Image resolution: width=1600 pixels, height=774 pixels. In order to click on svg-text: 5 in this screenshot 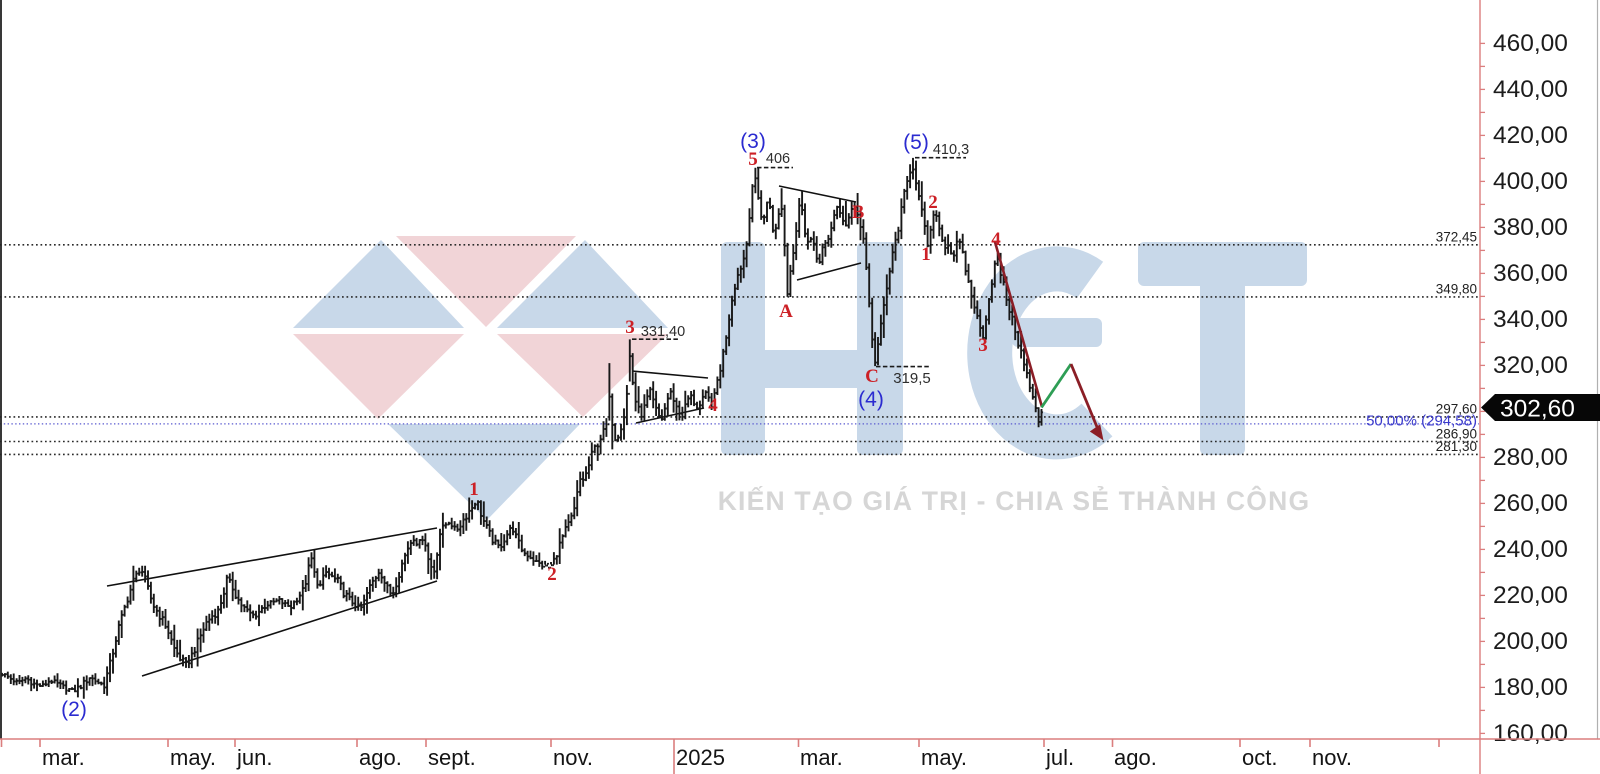, I will do `click(753, 159)`.